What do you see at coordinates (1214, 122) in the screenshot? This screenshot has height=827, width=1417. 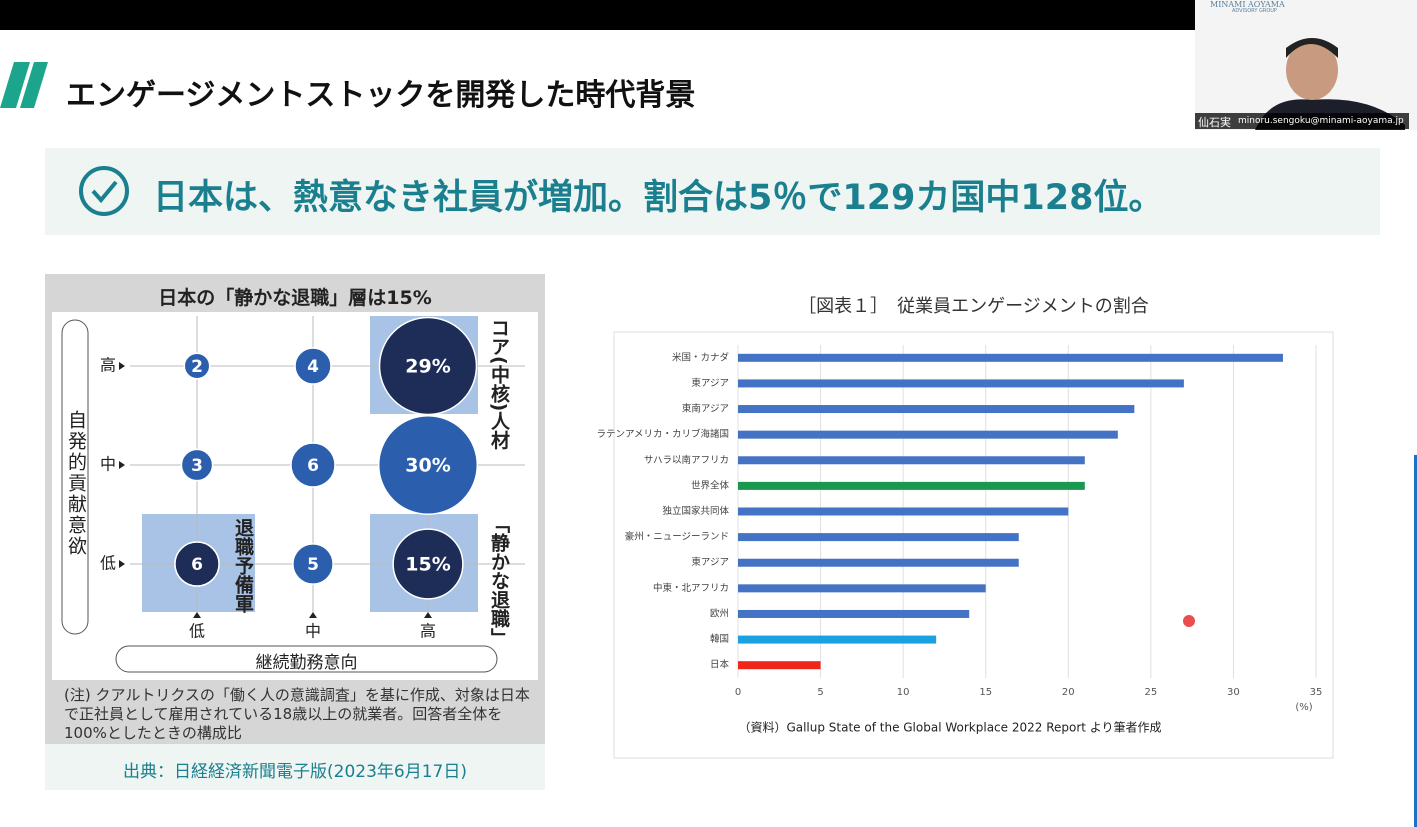 I see `caption-name: 仙石実` at bounding box center [1214, 122].